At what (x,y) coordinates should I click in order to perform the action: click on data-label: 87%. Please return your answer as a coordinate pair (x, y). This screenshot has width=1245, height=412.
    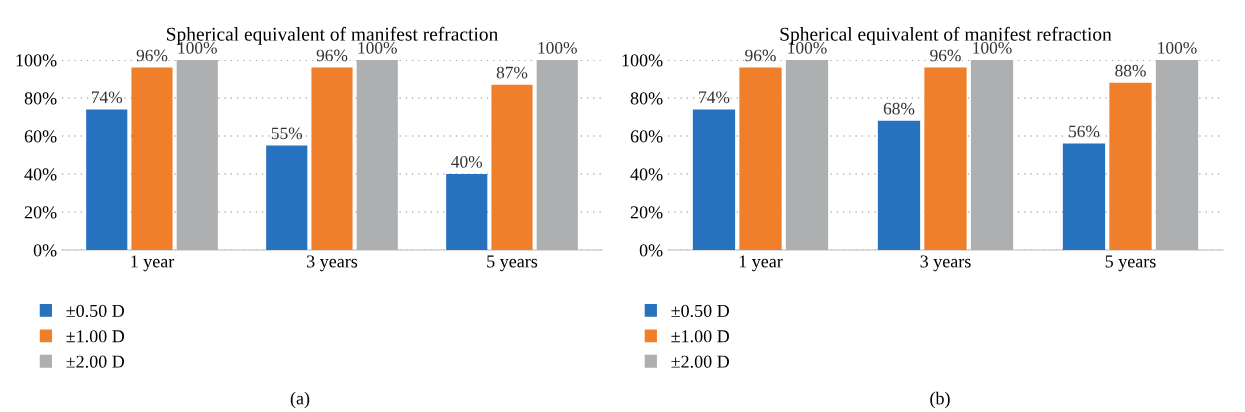
    Looking at the image, I should click on (512, 72).